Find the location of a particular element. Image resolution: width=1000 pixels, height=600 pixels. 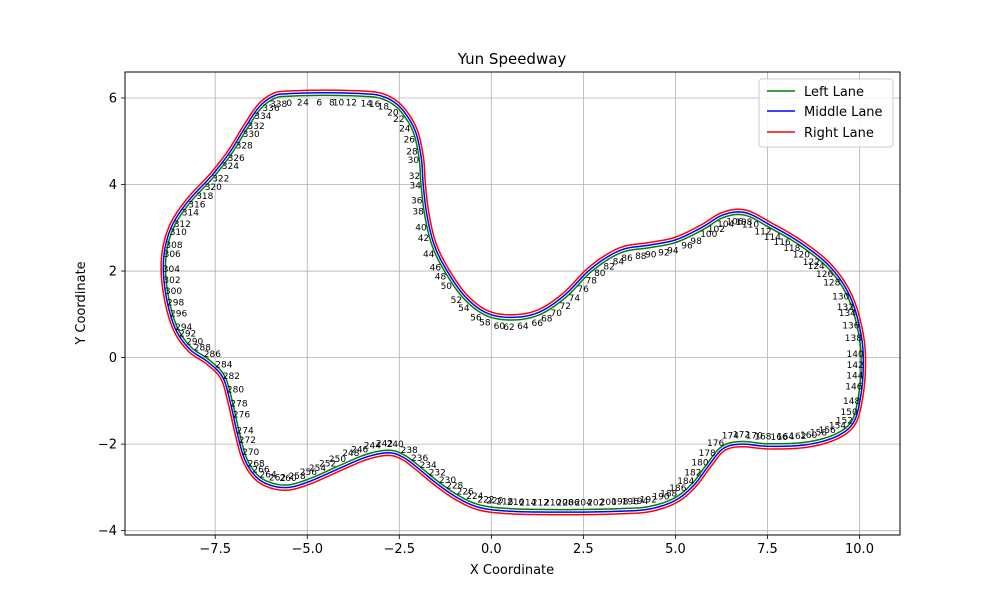

waypoint-index-label: 232 is located at coordinates (437, 474).